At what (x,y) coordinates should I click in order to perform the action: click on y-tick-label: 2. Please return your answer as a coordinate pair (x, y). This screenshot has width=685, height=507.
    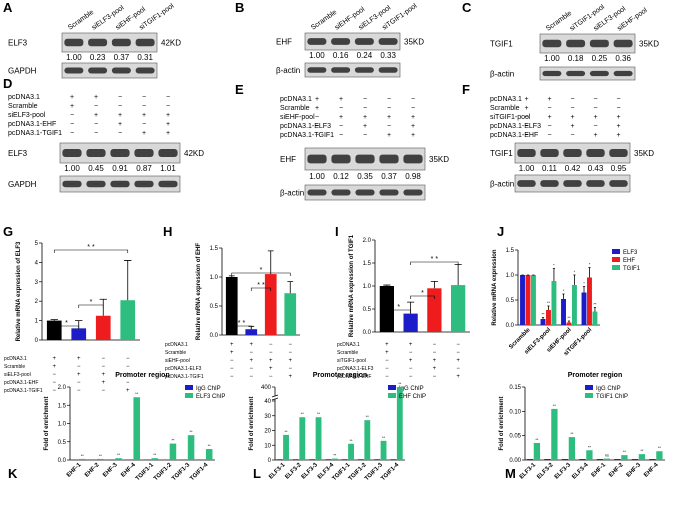
    Looking at the image, I should click on (37, 302).